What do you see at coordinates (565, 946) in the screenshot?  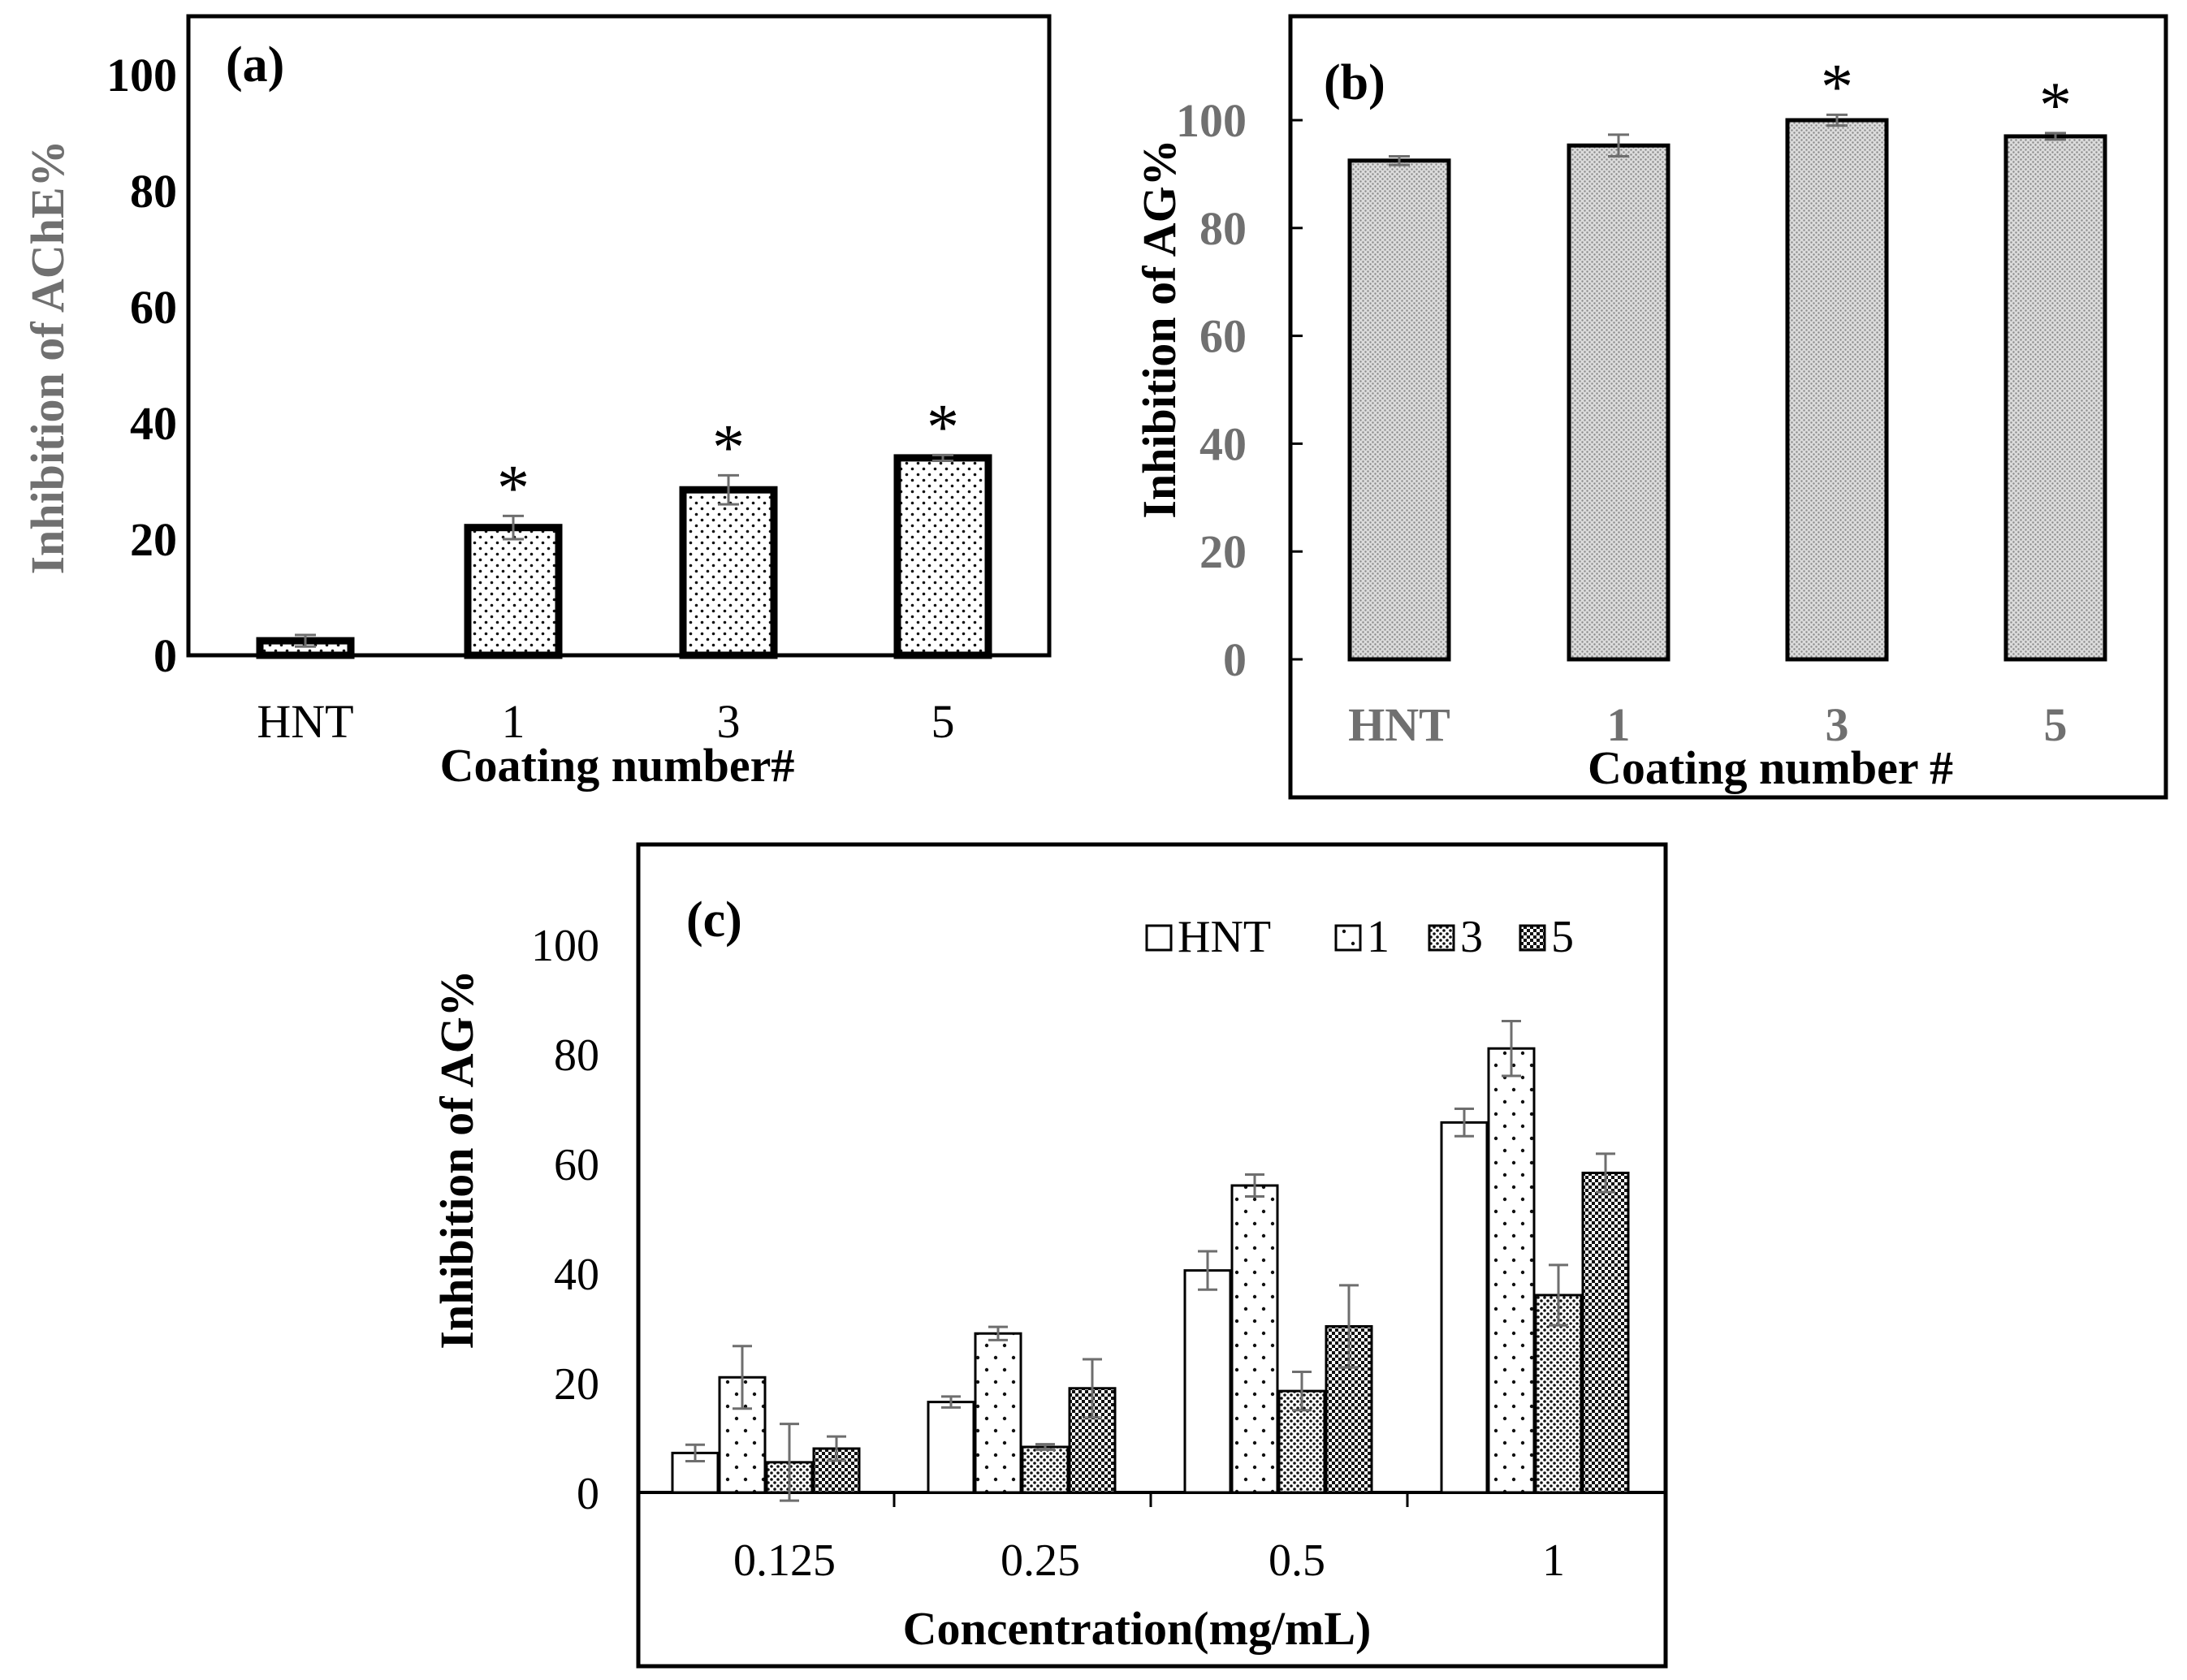 I see `panel-c-y-tick-100: 100` at bounding box center [565, 946].